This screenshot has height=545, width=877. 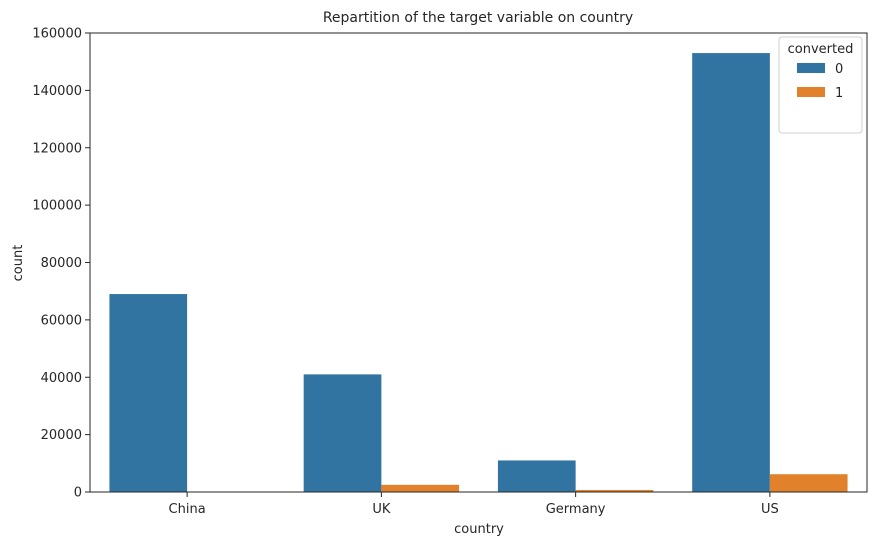 I want to click on legend-box, so click(x=820, y=85).